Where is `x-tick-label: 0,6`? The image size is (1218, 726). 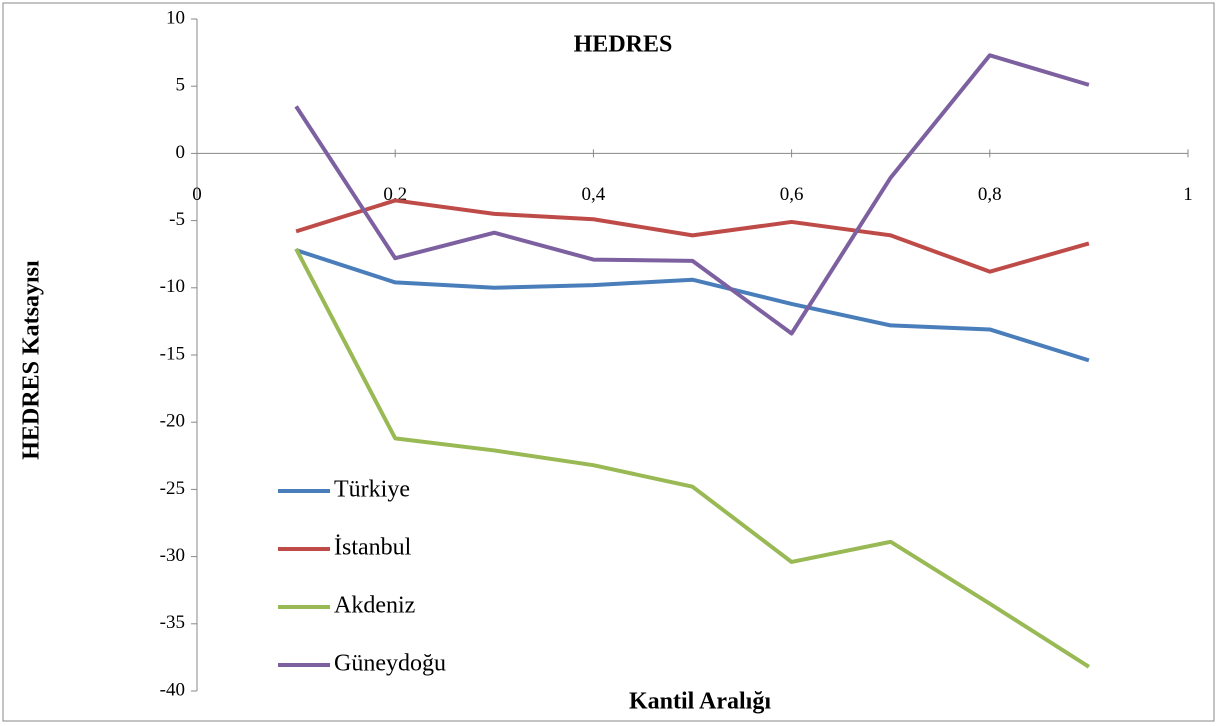
x-tick-label: 0,6 is located at coordinates (792, 194).